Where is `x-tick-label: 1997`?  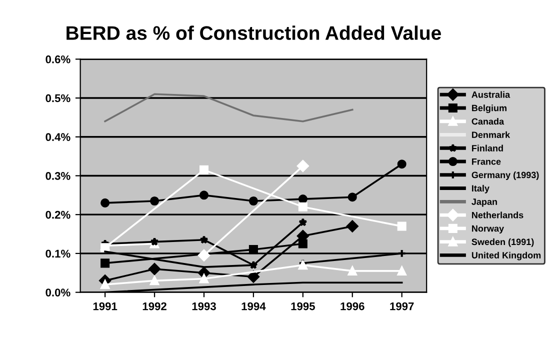
x-tick-label: 1997 is located at coordinates (402, 306).